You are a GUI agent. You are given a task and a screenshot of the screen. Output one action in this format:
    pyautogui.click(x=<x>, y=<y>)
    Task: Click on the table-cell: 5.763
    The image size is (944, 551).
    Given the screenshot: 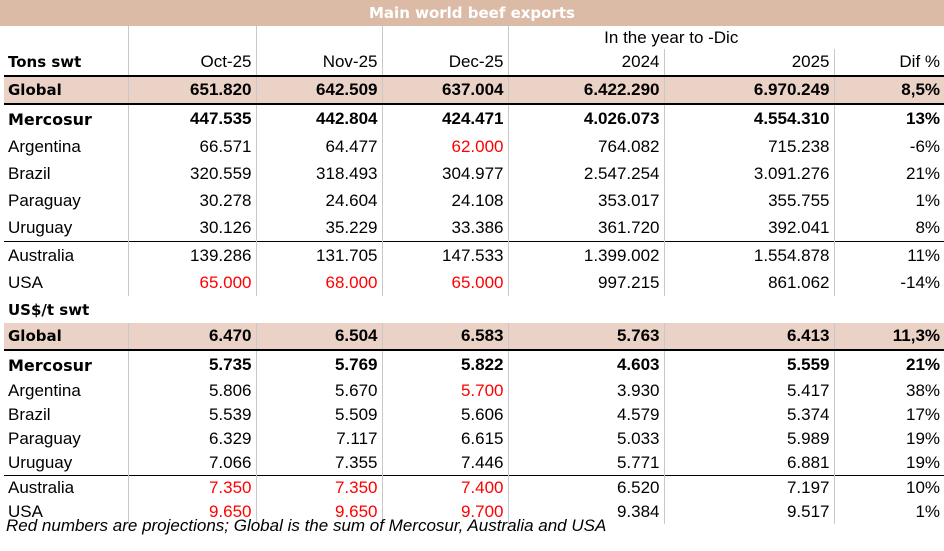 What is the action you would take?
    pyautogui.click(x=585, y=337)
    